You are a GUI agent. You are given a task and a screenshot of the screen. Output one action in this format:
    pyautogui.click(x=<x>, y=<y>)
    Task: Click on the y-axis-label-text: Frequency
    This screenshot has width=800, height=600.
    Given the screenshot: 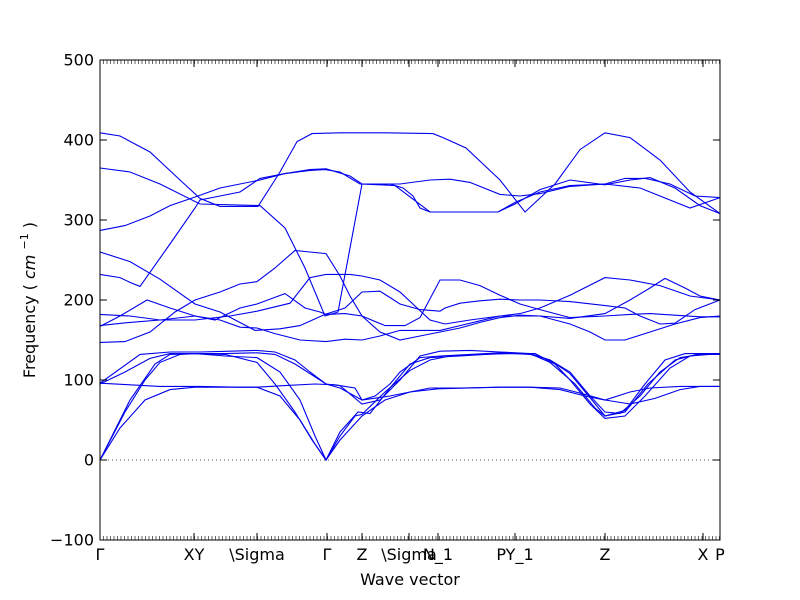 What is the action you would take?
    pyautogui.click(x=29, y=336)
    